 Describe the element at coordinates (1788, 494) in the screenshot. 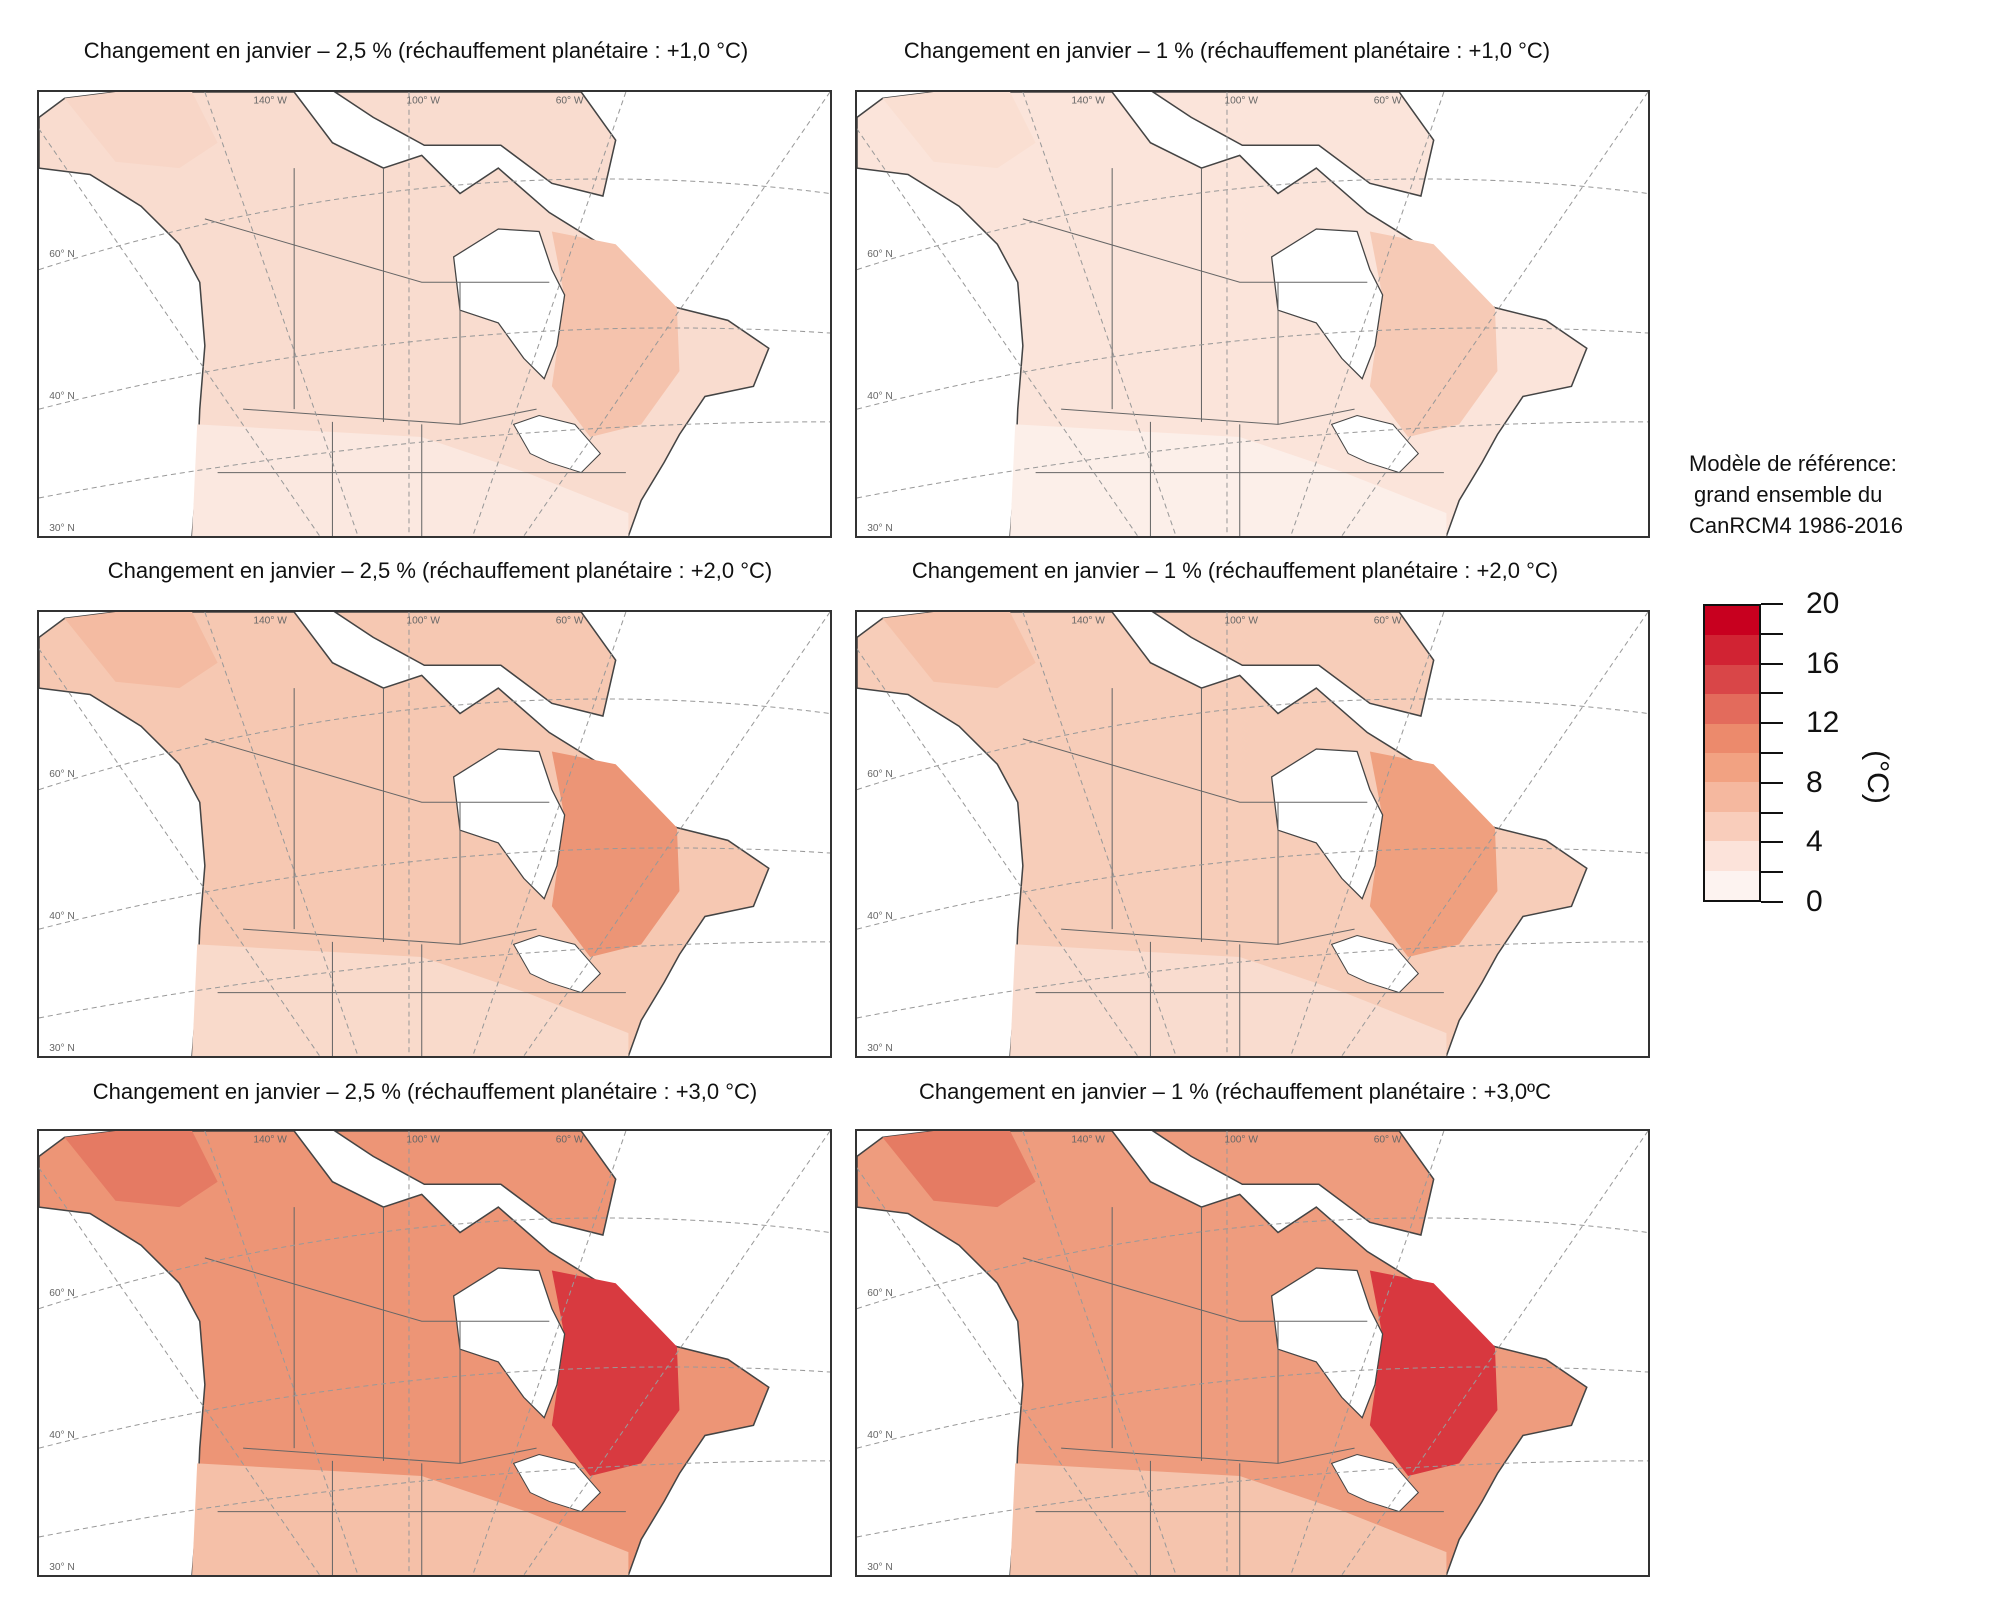

I see `legend-title-line: grand ensemble du` at that location.